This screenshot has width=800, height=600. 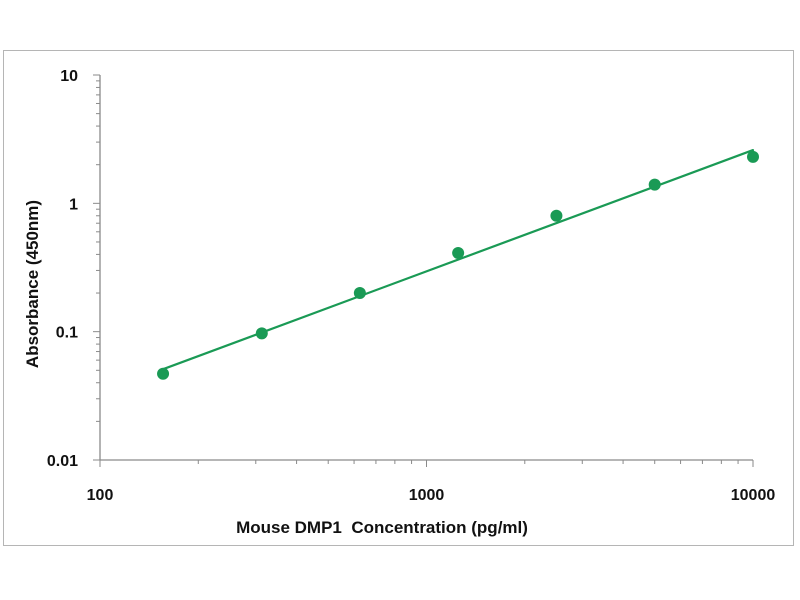 I want to click on y-axis-title: Absorbance (450nm), so click(x=32, y=284).